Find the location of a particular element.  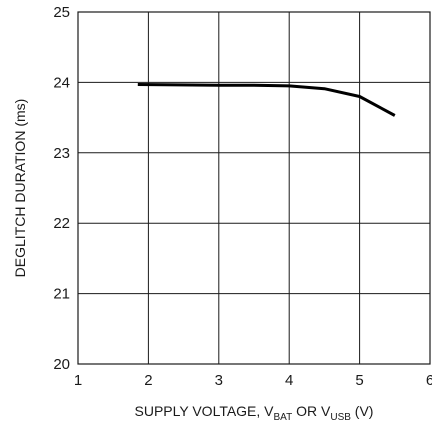

y-axis-label: DEGLITCH DURATION (ms) is located at coordinates (20, 188).